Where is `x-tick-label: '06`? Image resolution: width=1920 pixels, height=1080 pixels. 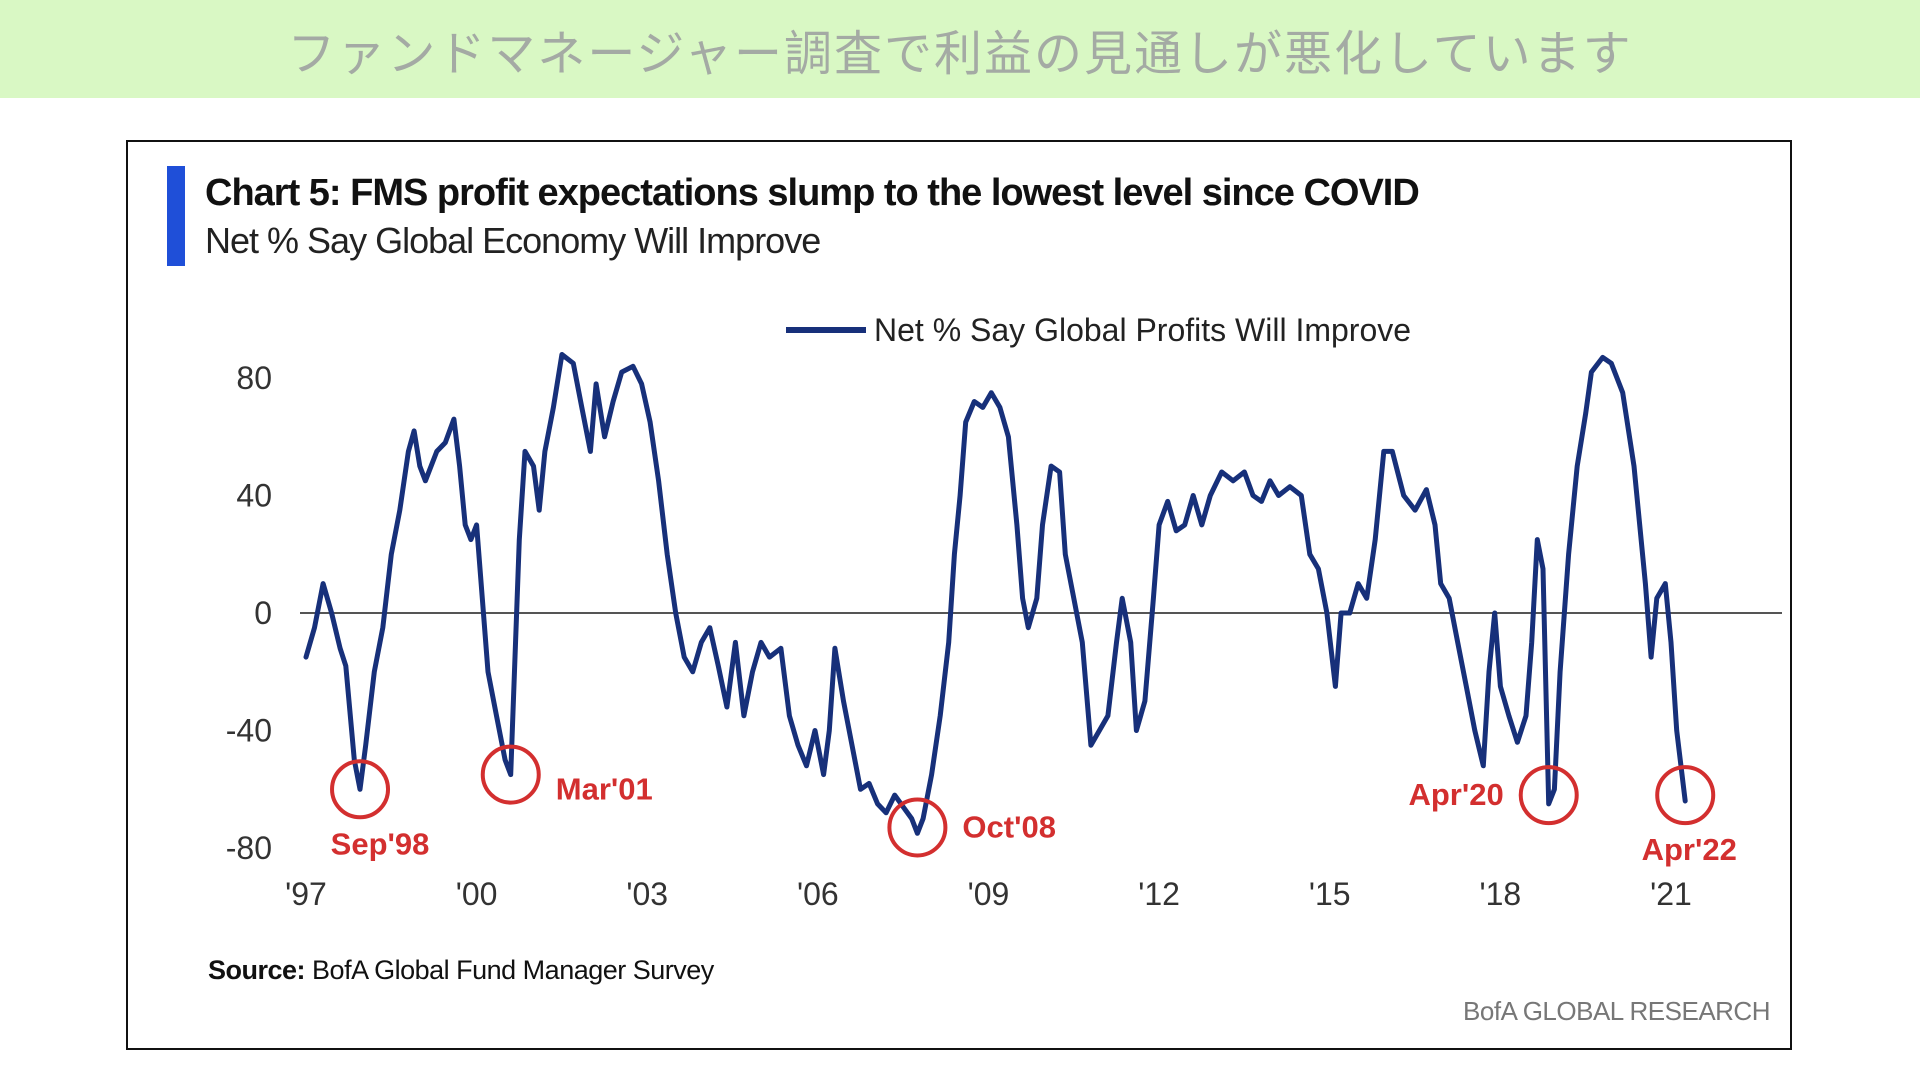
x-tick-label: '06 is located at coordinates (818, 894).